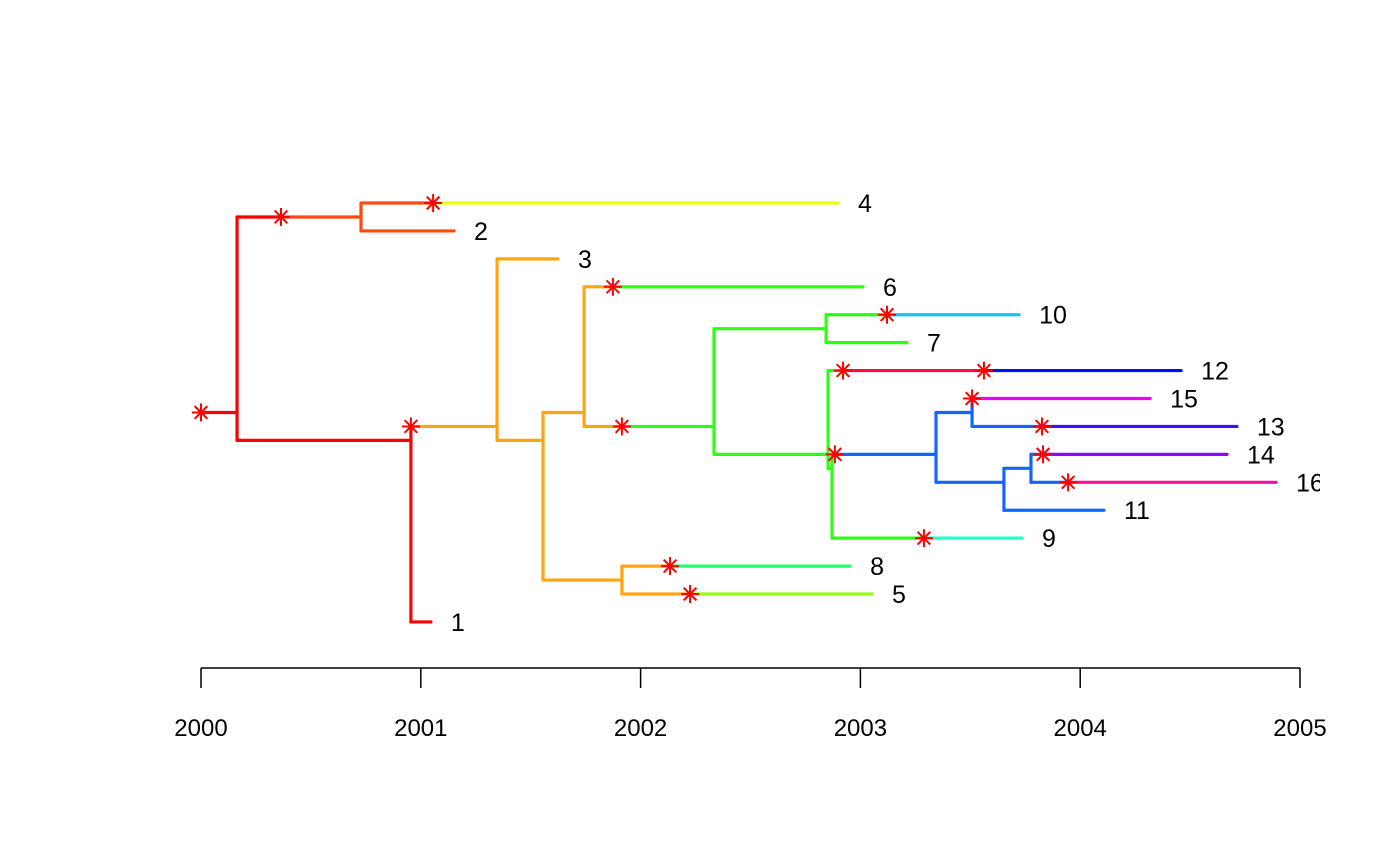  I want to click on tip-label-3: 3, so click(585, 260).